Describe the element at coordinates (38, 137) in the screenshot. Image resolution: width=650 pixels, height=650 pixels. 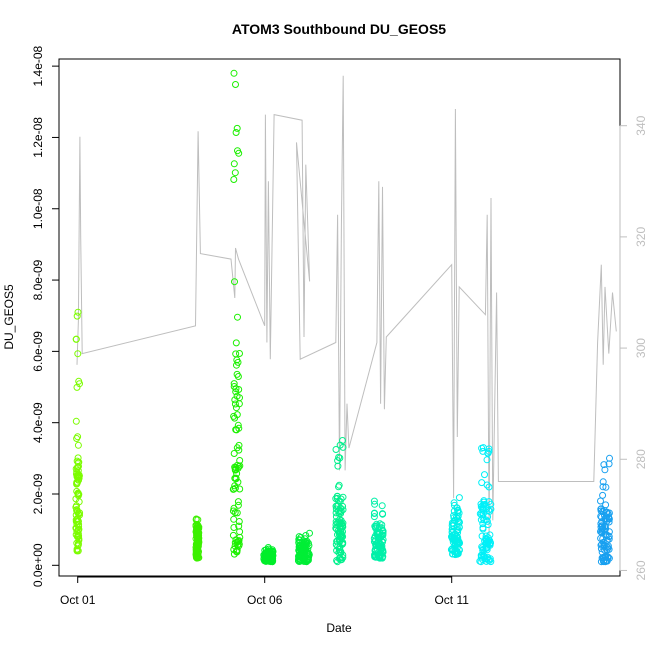
I see `y-tick-label: 1.2e-08` at that location.